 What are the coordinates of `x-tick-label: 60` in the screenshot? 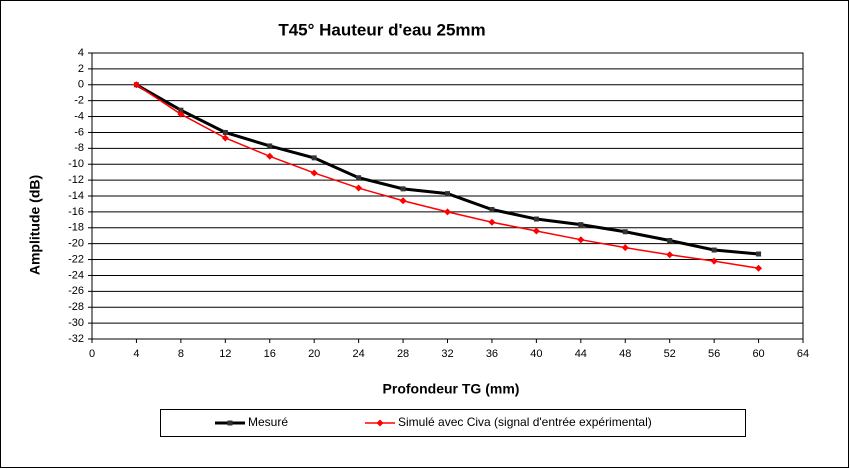 It's located at (758, 354).